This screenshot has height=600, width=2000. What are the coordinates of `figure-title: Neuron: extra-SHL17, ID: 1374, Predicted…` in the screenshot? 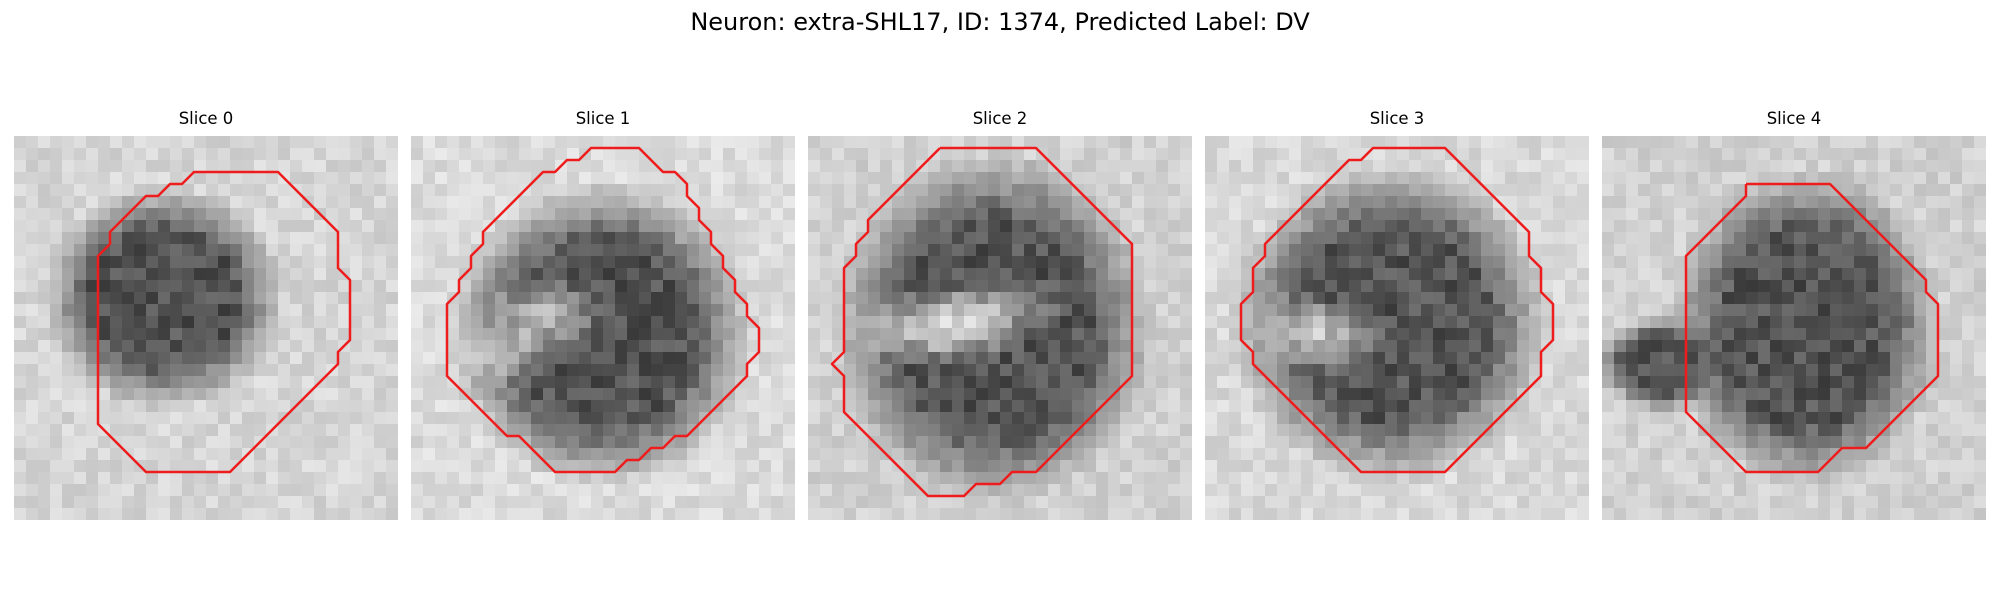 It's located at (1000, 22).